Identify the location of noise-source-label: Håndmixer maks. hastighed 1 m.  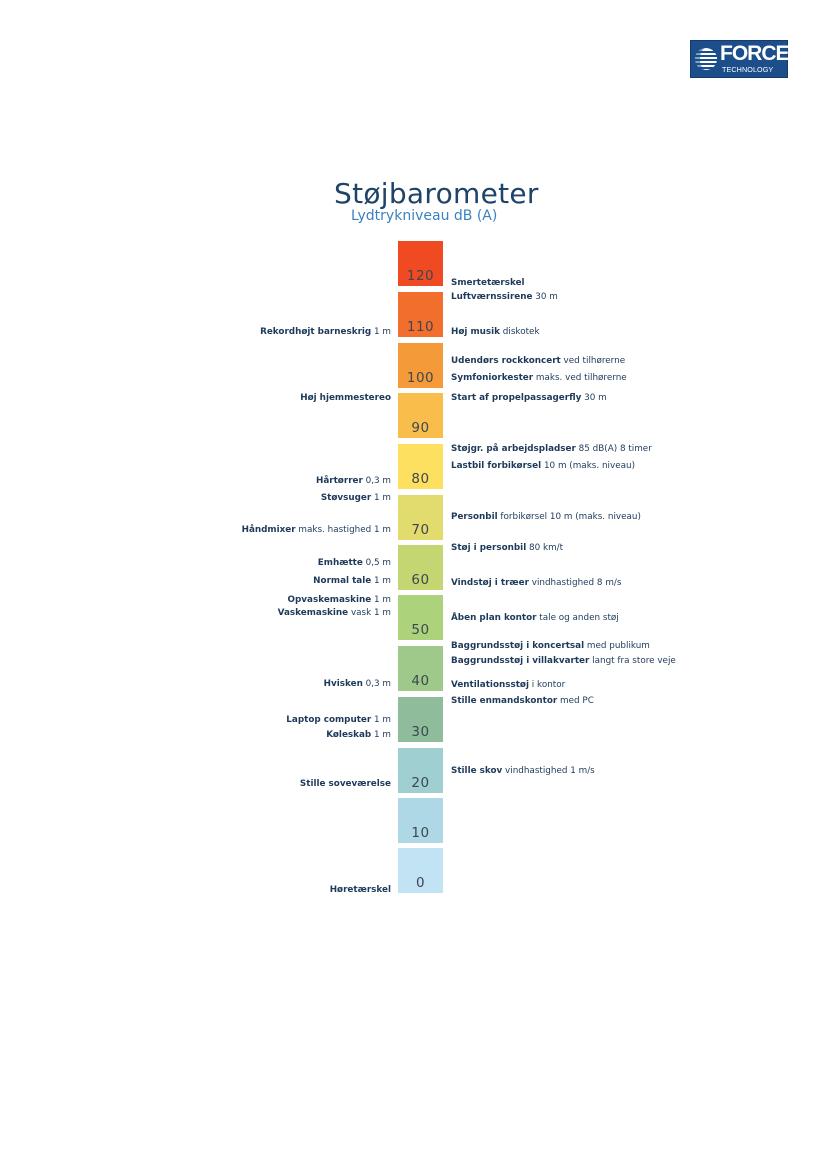
(316, 530).